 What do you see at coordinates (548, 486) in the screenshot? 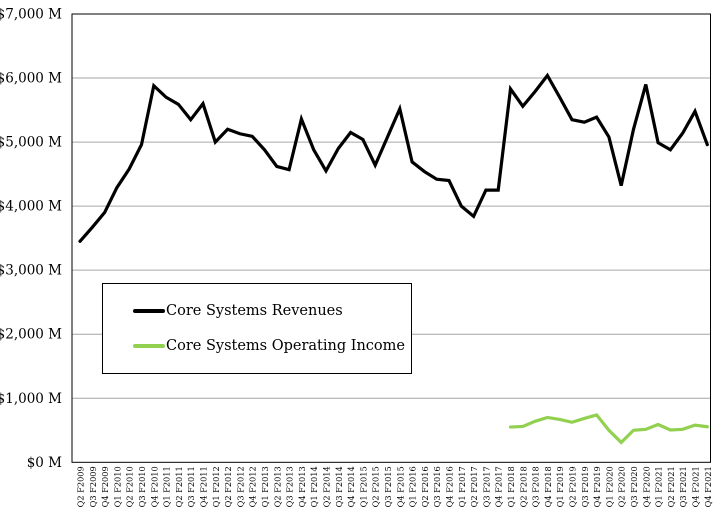
I see `x-axis-tick-label: Q4 F2018` at bounding box center [548, 486].